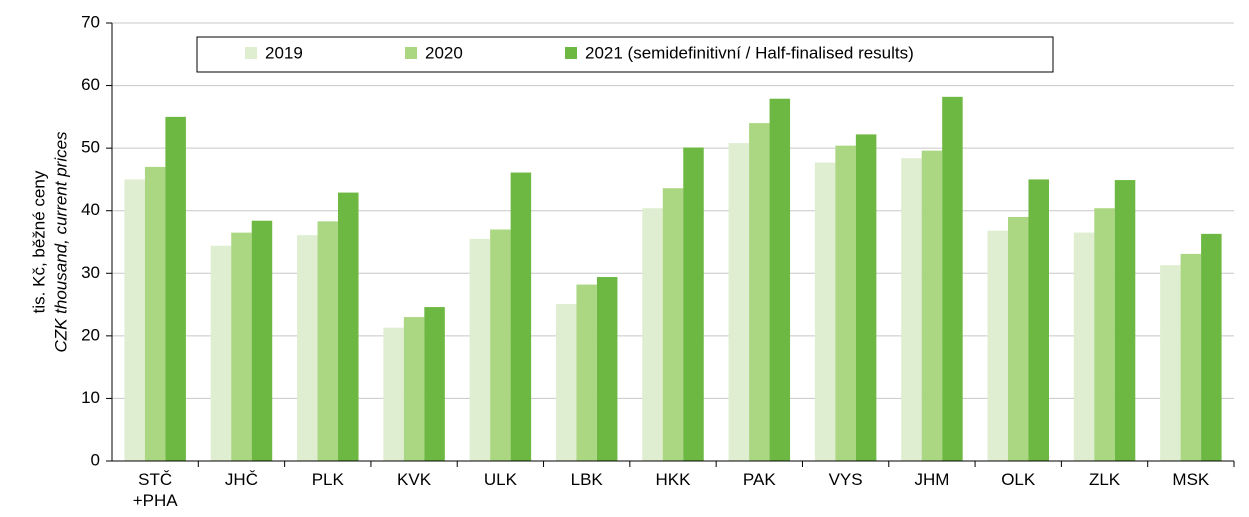 Image resolution: width=1249 pixels, height=517 pixels. Describe the element at coordinates (414, 479) in the screenshot. I see `x-tick-label: KVK` at that location.